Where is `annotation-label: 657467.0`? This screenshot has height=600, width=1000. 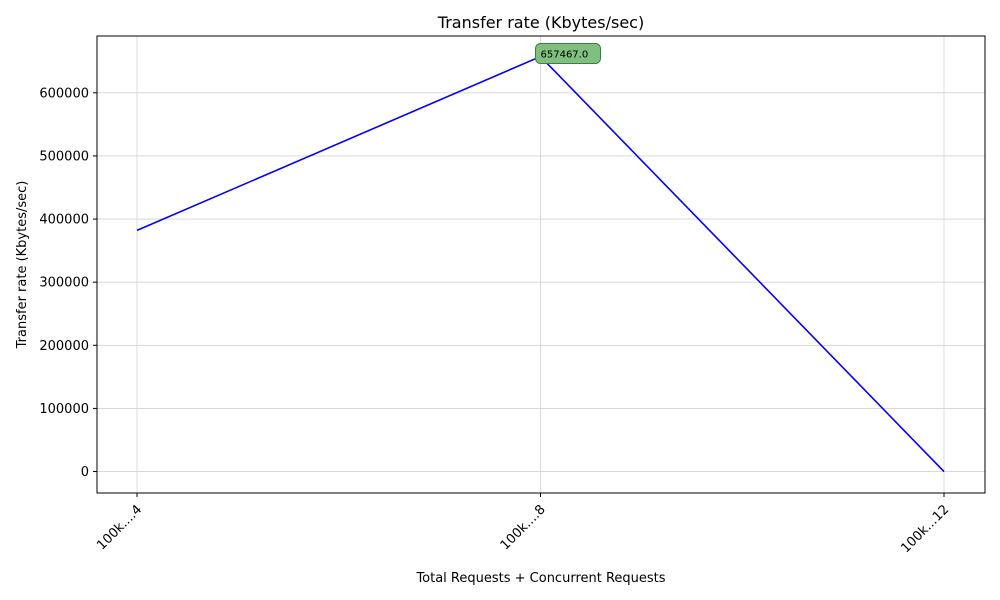
annotation-label: 657467.0 is located at coordinates (565, 55).